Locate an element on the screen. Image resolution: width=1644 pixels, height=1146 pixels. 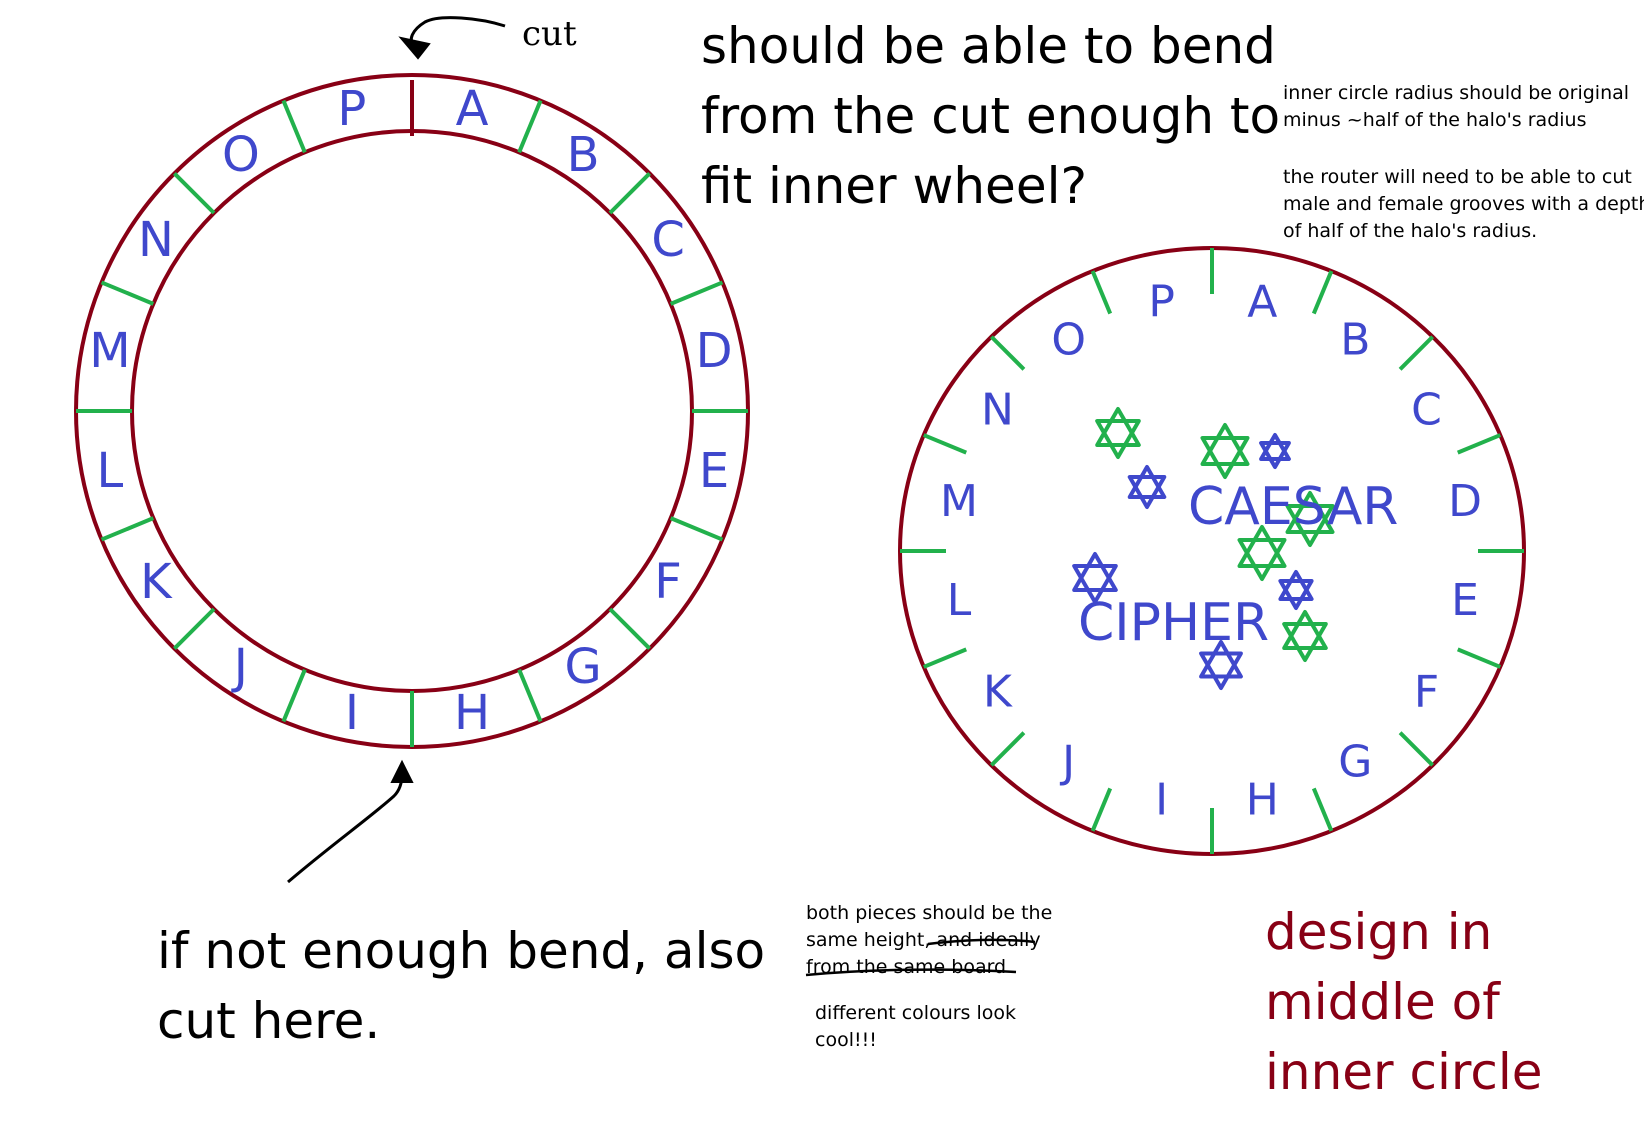
inner-wheel-letter-f: F is located at coordinates (1426, 692).